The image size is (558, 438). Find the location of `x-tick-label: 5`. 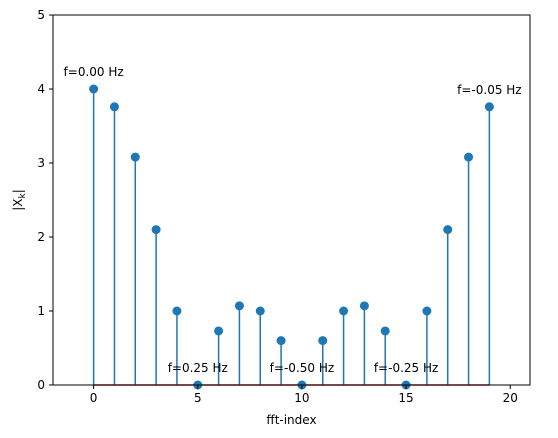

x-tick-label: 5 is located at coordinates (198, 398).